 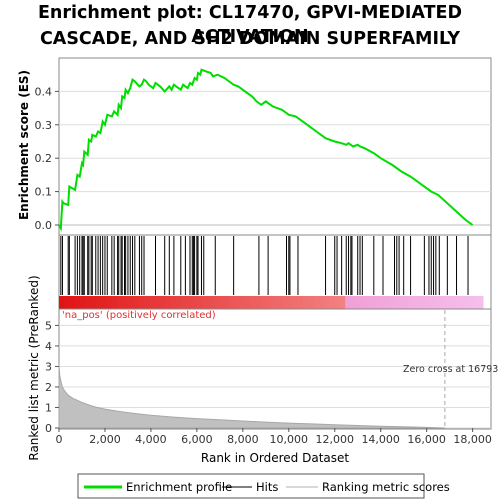 I want to click on x-axis-label: Rank in Ordered Dataset, so click(x=275, y=458).